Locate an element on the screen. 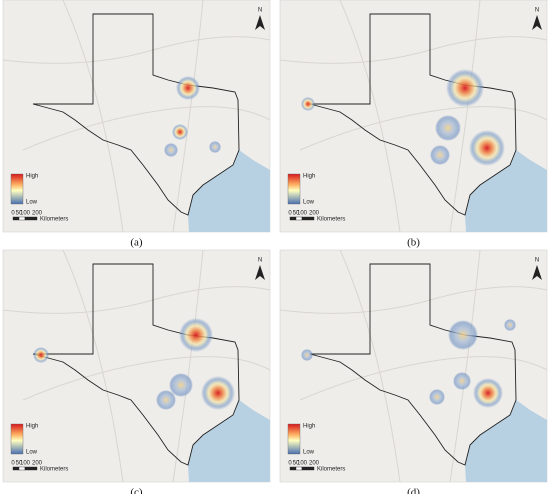 The height and width of the screenshot is (494, 550). panel-caption: (c) is located at coordinates (136, 490).